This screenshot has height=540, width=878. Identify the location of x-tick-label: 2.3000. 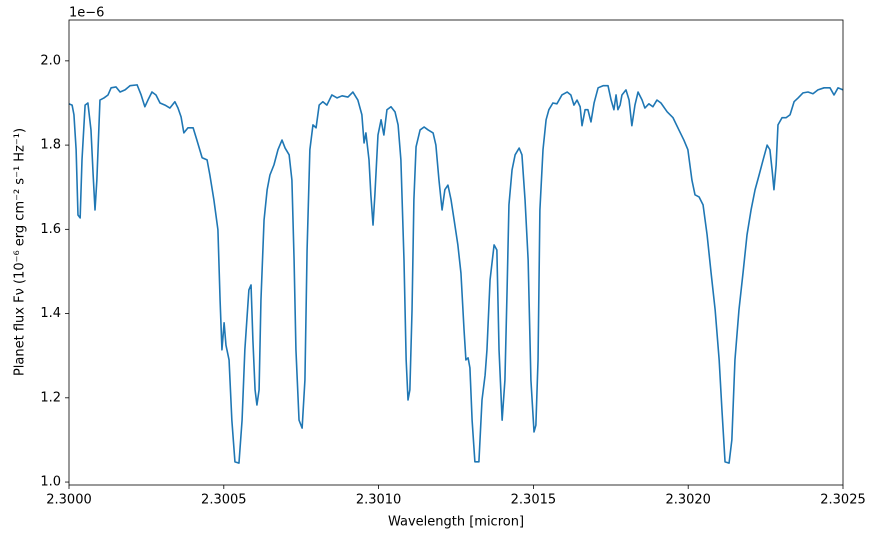
(69, 500).